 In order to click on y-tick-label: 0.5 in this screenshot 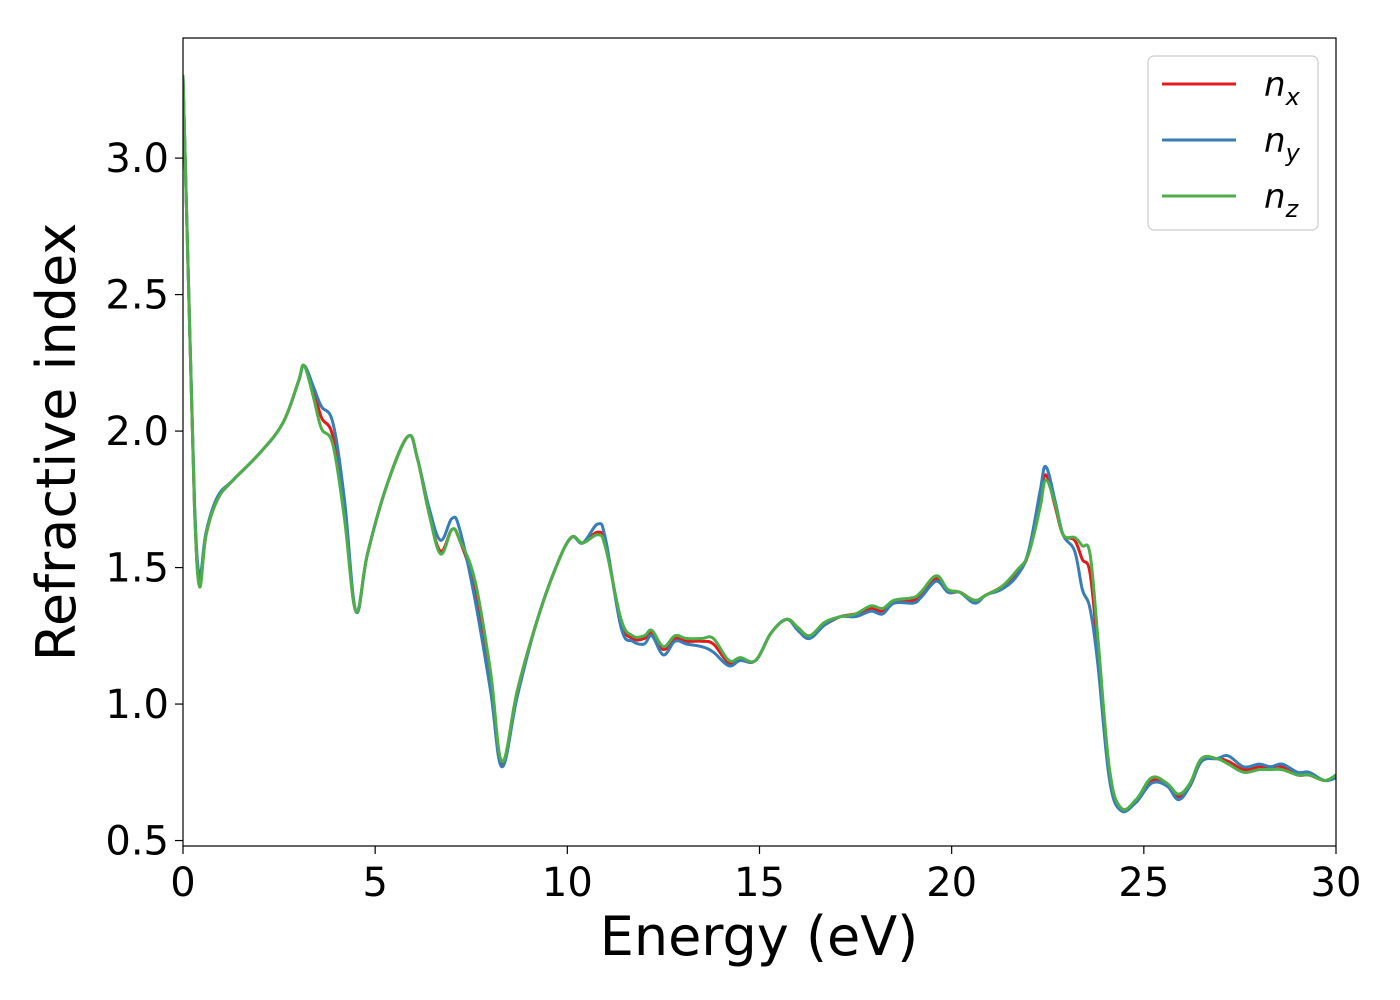, I will do `click(137, 842)`.